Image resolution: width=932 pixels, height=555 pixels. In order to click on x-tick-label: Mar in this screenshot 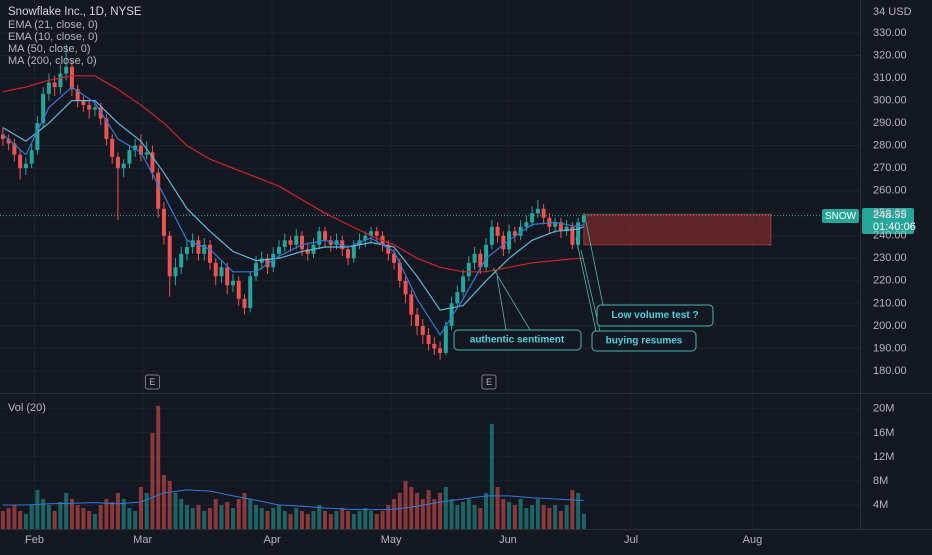, I will do `click(142, 540)`.